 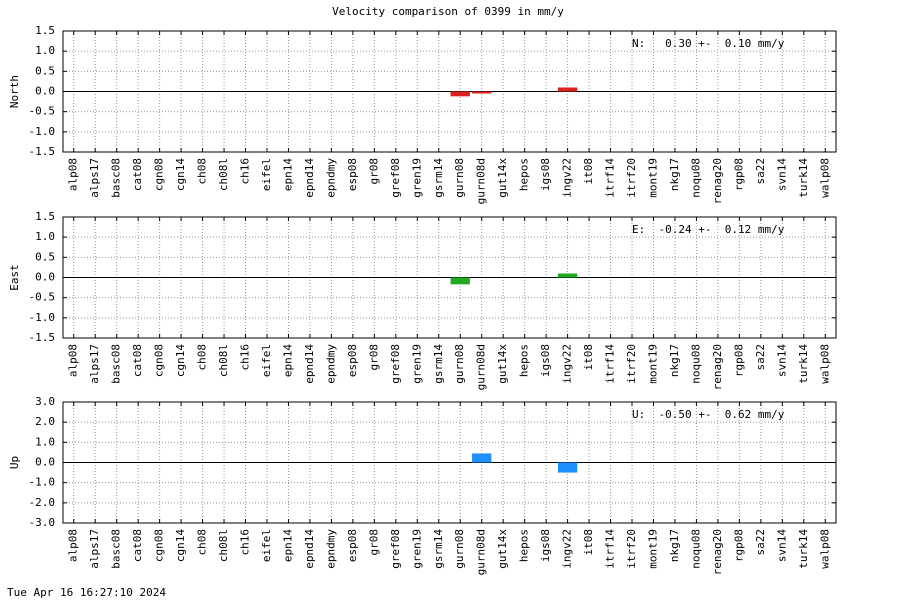 I want to click on x-tick-label: noqu08, so click(x=695, y=364).